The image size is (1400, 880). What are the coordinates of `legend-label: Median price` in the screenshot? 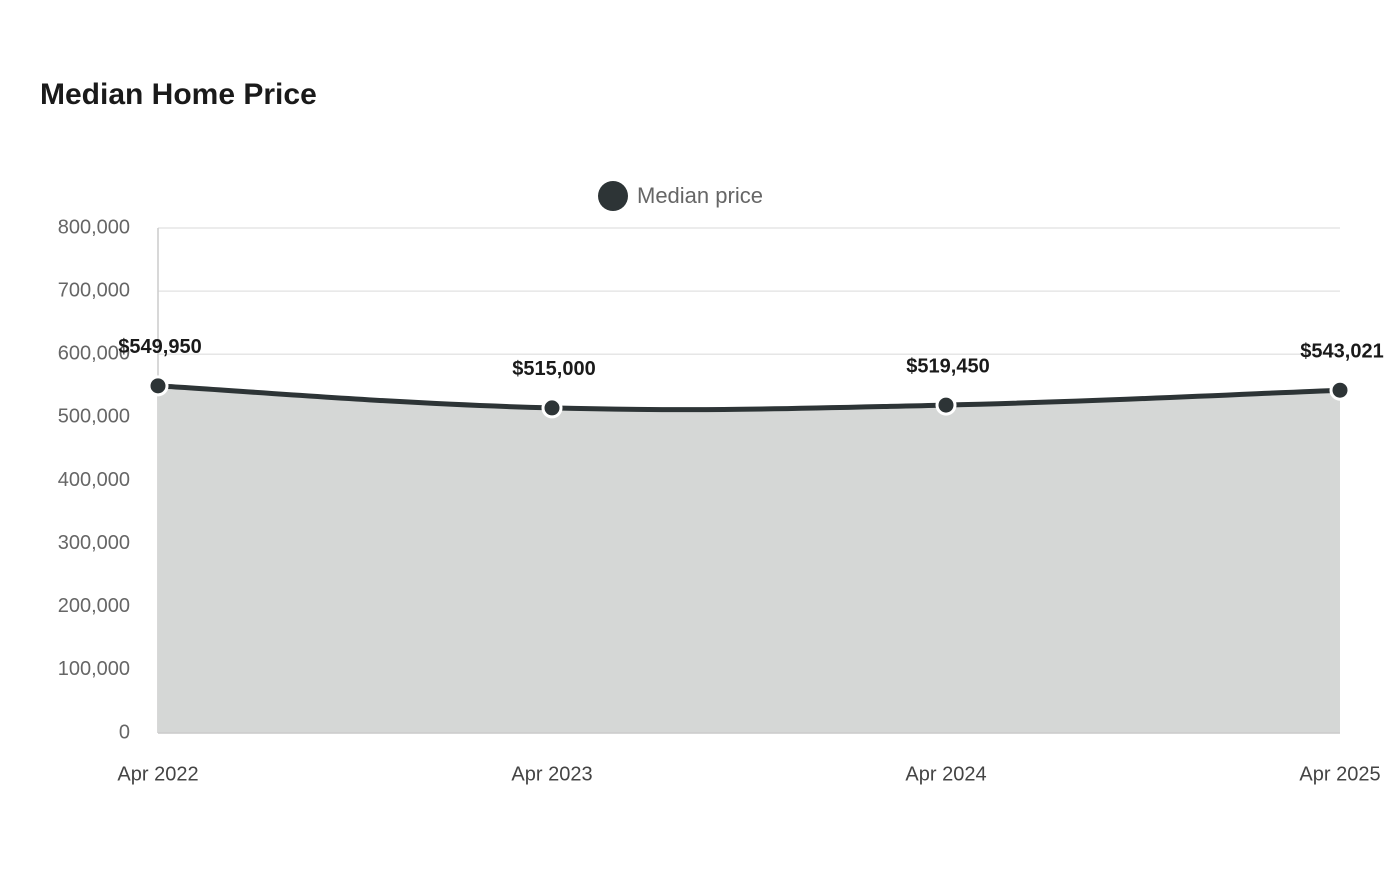 It's located at (700, 195).